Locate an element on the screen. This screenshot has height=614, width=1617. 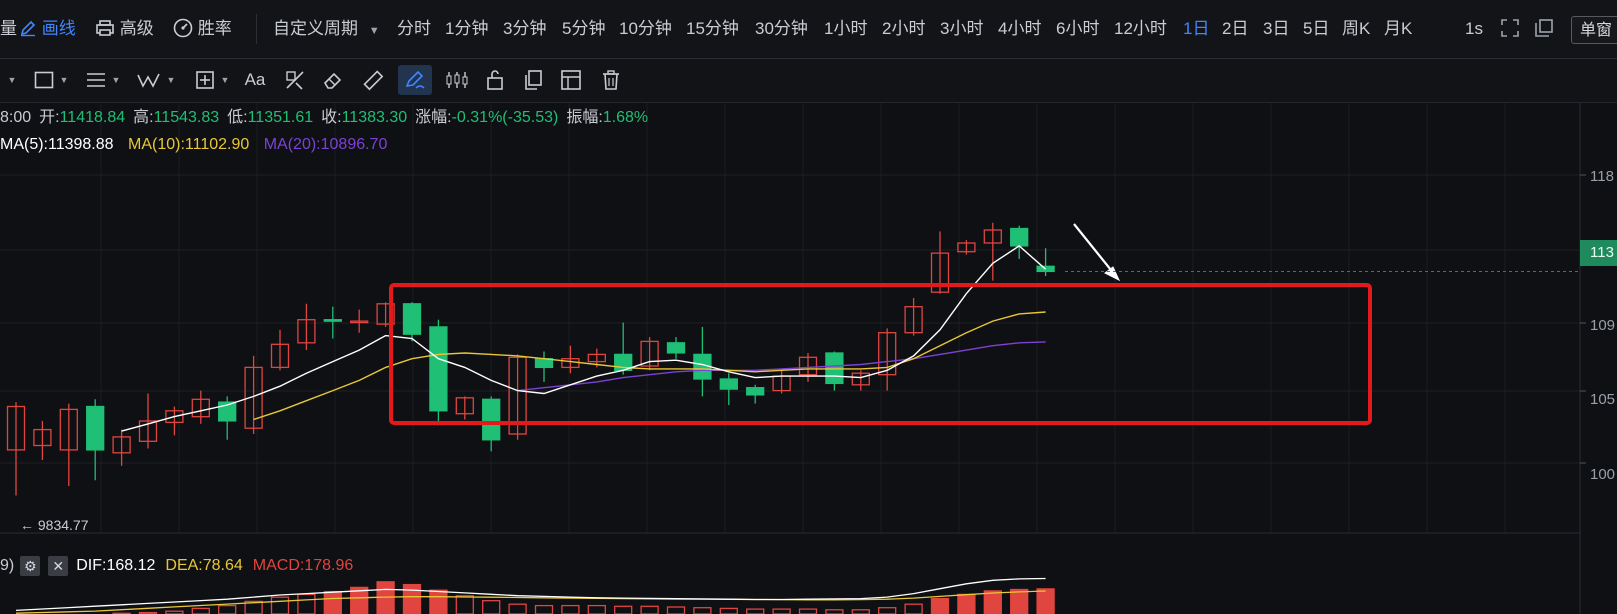
period-tab: 1分钟 is located at coordinates (467, 28).